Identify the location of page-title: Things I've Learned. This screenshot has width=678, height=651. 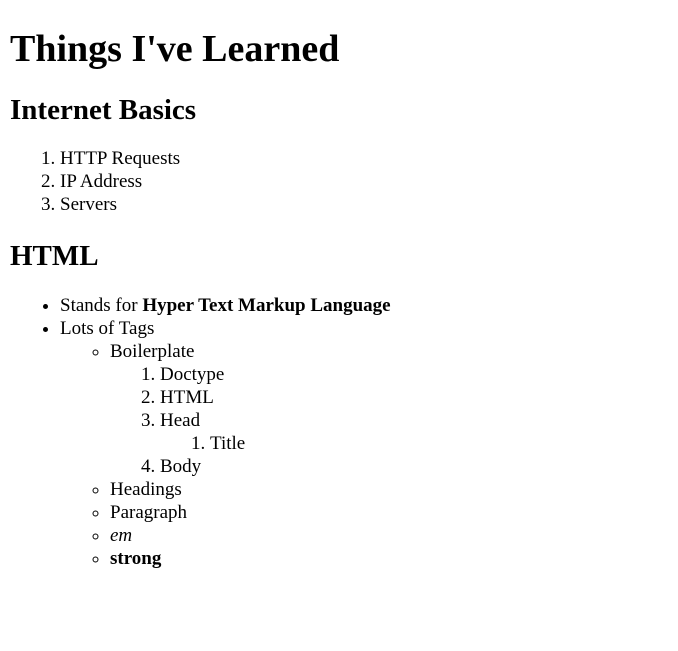
(175, 49).